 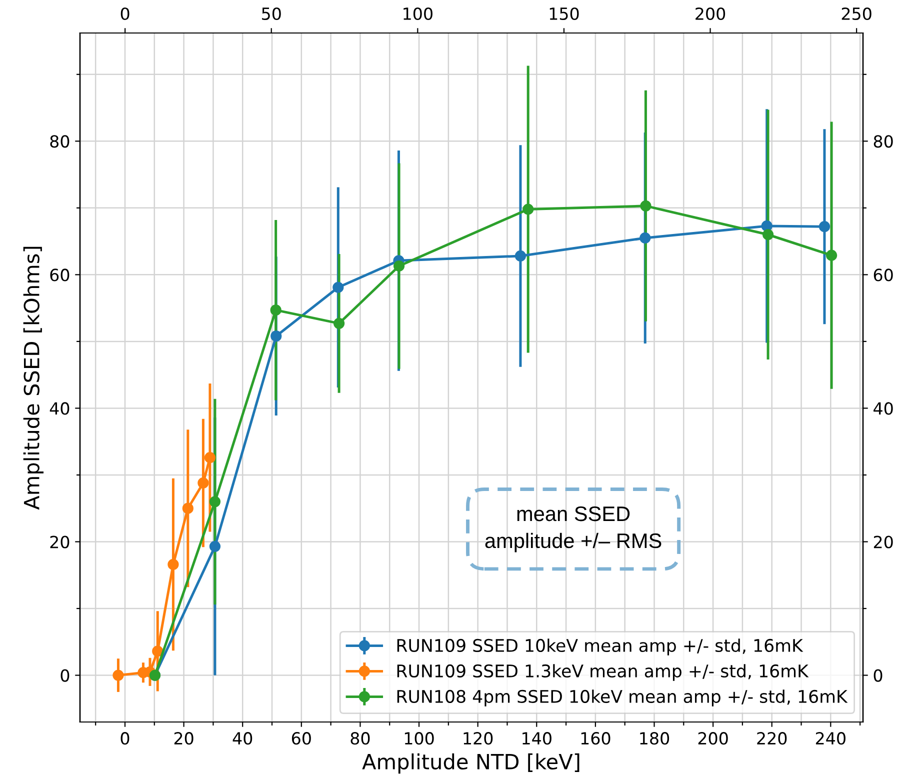 I want to click on y2-tick-label: 80, so click(x=883, y=141).